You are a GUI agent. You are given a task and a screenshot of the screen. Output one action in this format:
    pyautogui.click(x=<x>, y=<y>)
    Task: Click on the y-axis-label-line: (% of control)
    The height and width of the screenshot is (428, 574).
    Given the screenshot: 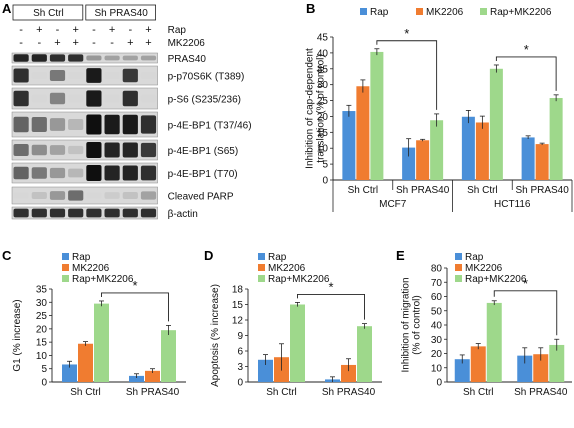 What is the action you would take?
    pyautogui.click(x=417, y=324)
    